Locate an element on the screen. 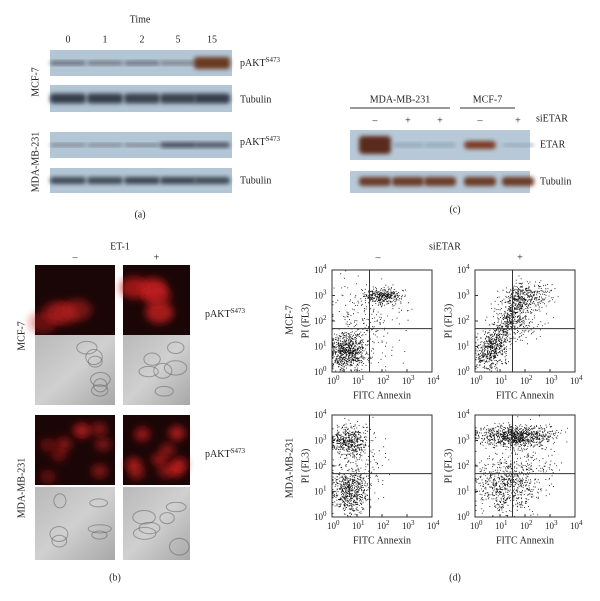  blot-label-base: pAKT is located at coordinates (253, 63).